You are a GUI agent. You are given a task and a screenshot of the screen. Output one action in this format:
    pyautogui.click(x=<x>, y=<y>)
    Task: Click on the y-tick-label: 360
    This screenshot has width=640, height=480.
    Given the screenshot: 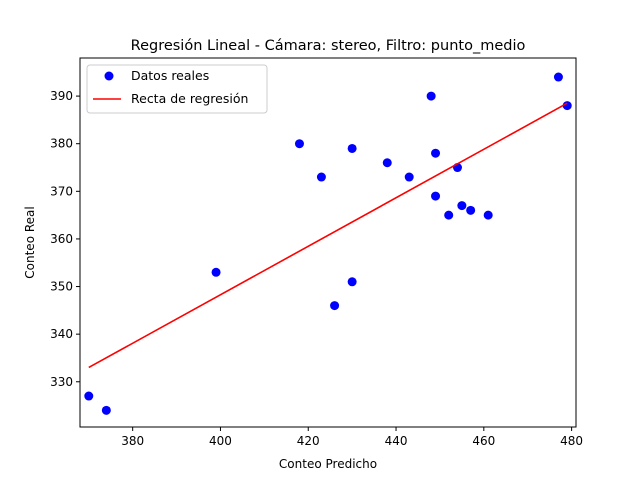 What is the action you would take?
    pyautogui.click(x=61, y=239)
    